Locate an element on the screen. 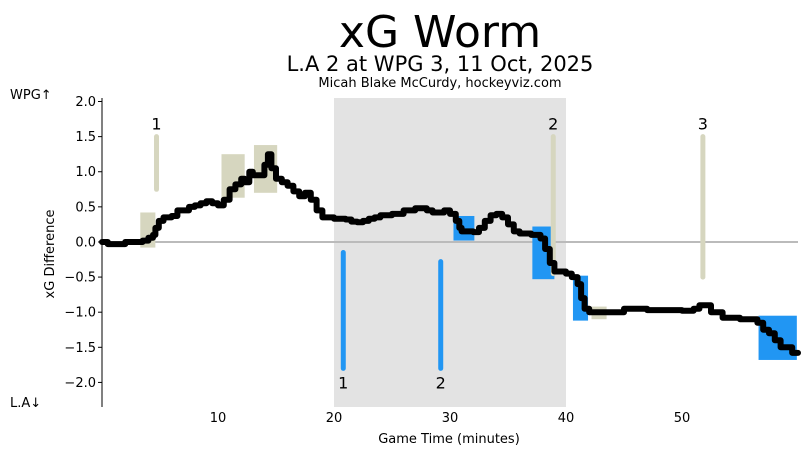  y-tick-label: 1.5 is located at coordinates (85, 137).